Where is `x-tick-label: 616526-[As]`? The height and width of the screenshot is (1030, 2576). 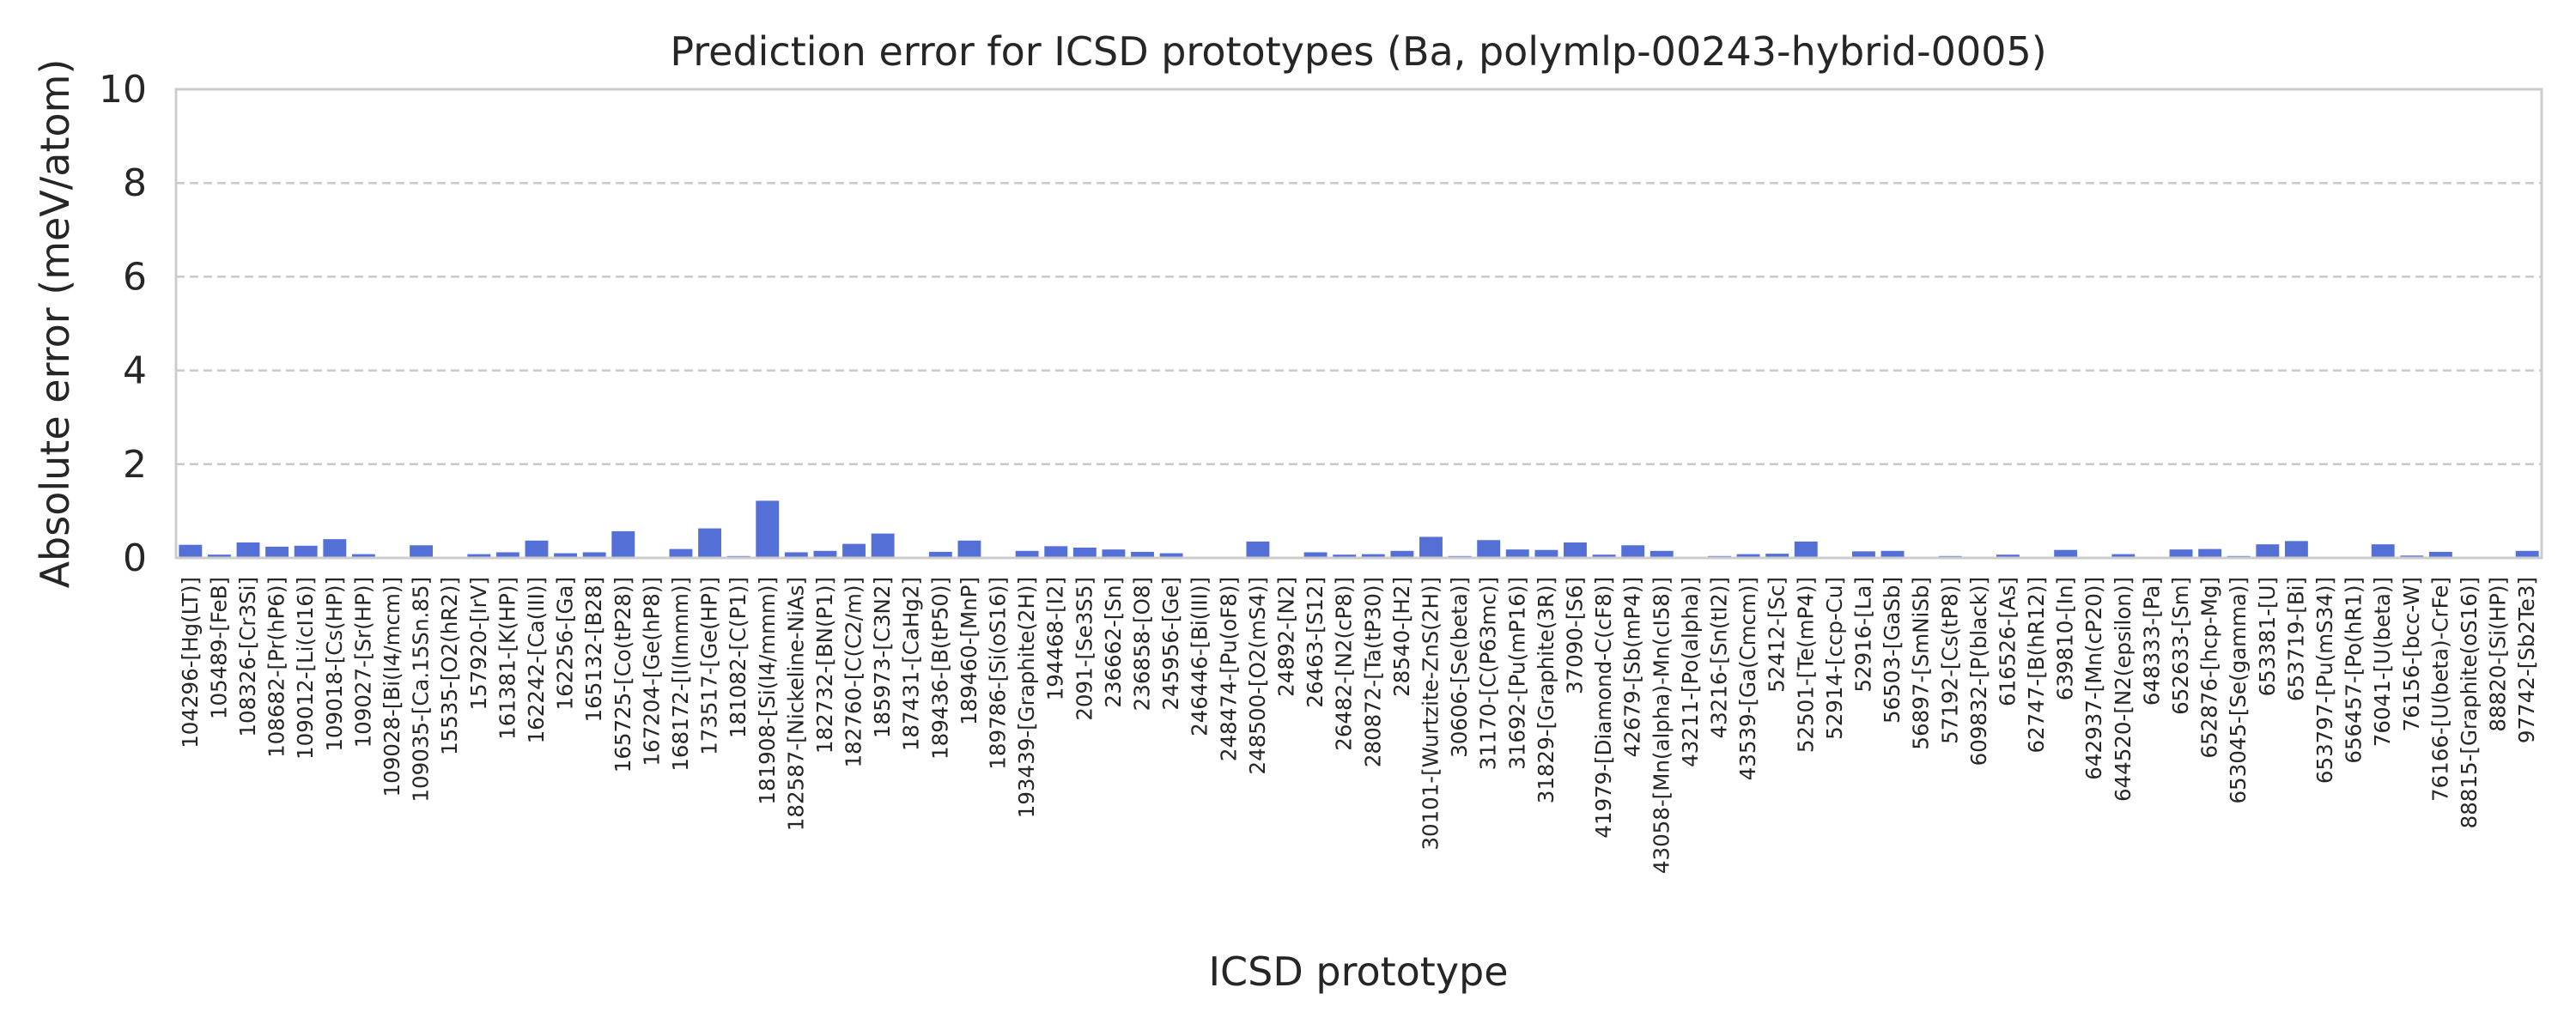 x-tick-label: 616526-[As] is located at coordinates (2007, 641).